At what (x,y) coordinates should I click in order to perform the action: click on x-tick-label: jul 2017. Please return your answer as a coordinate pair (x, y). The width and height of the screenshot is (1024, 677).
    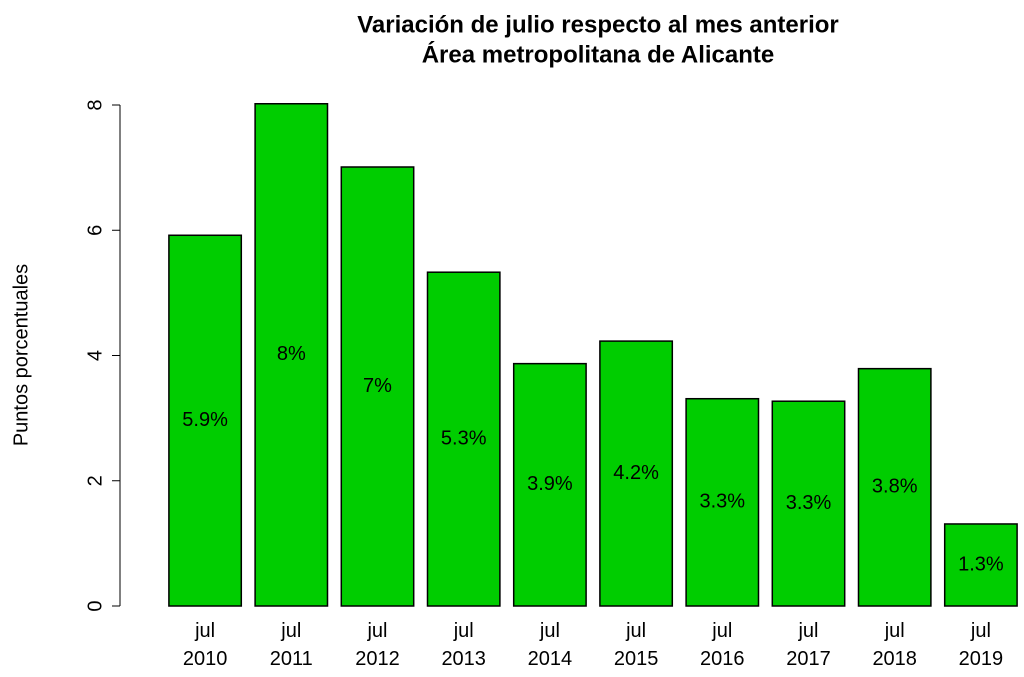
    Looking at the image, I should click on (808, 645).